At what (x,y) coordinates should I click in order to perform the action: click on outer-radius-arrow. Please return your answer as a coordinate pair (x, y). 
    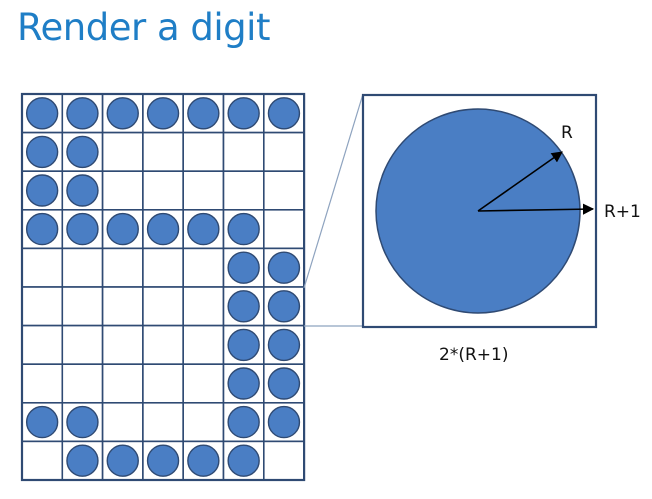
    Looking at the image, I should click on (536, 209).